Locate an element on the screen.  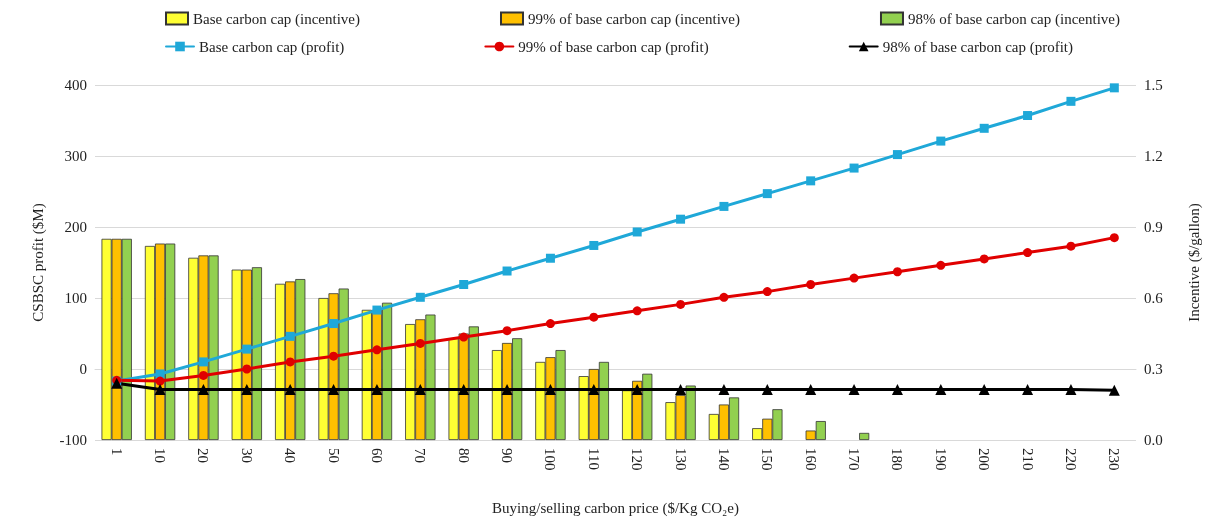
x-tick-label: 170 is located at coordinates (854, 459).